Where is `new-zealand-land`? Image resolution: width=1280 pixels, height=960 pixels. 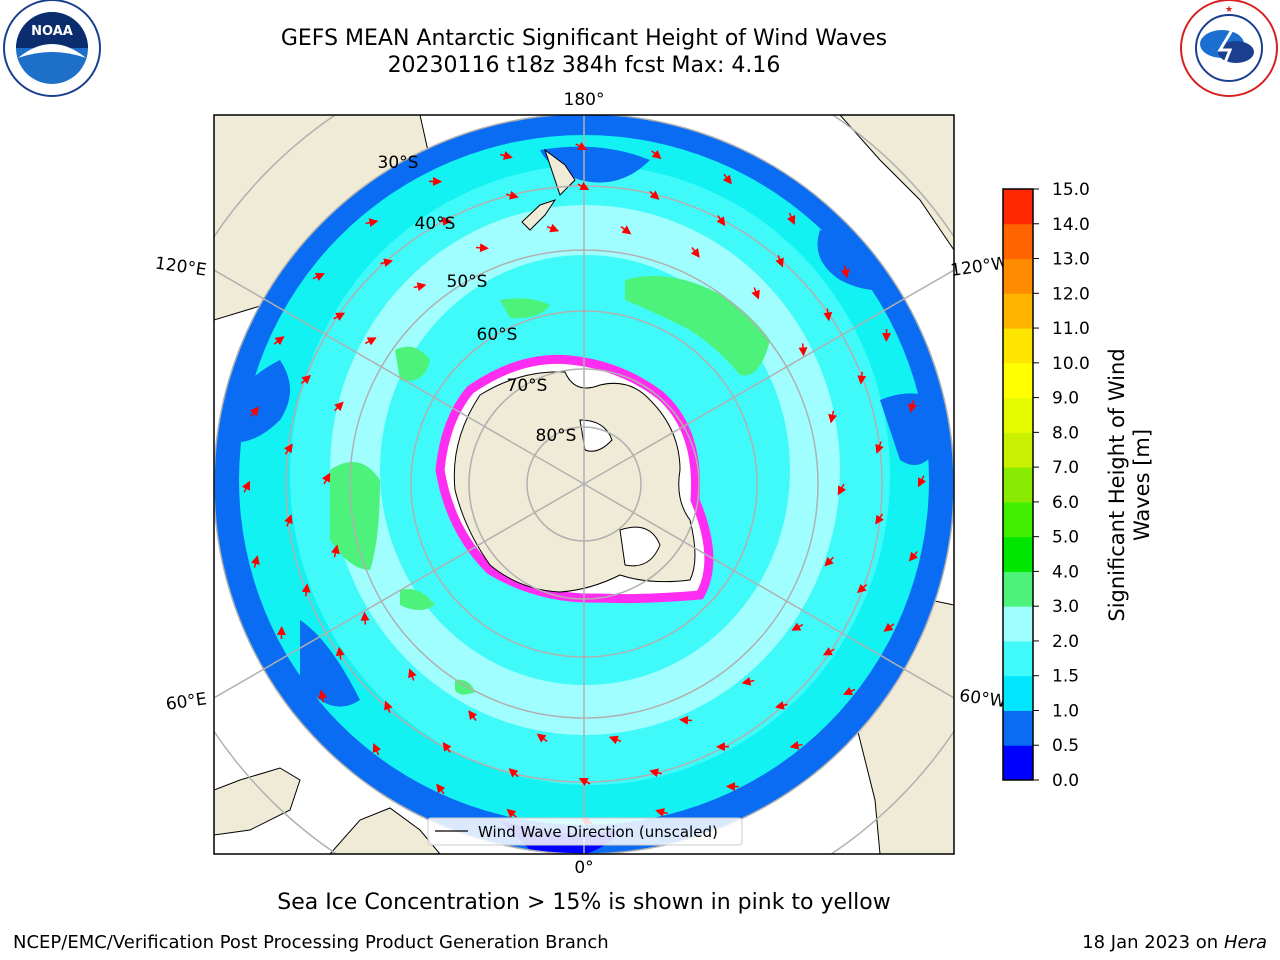
new-zealand-land is located at coordinates (548, 189).